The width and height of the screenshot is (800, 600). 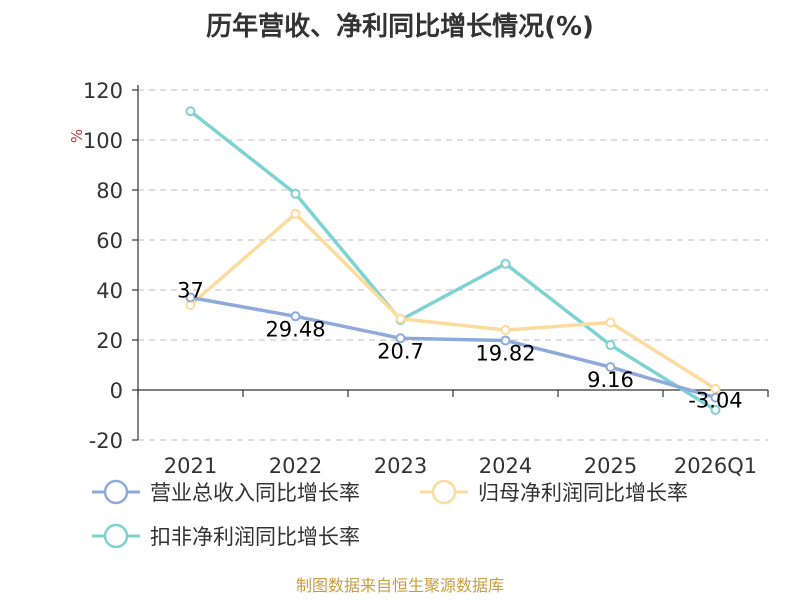 I want to click on x-tick-label: 2025, so click(x=610, y=466).